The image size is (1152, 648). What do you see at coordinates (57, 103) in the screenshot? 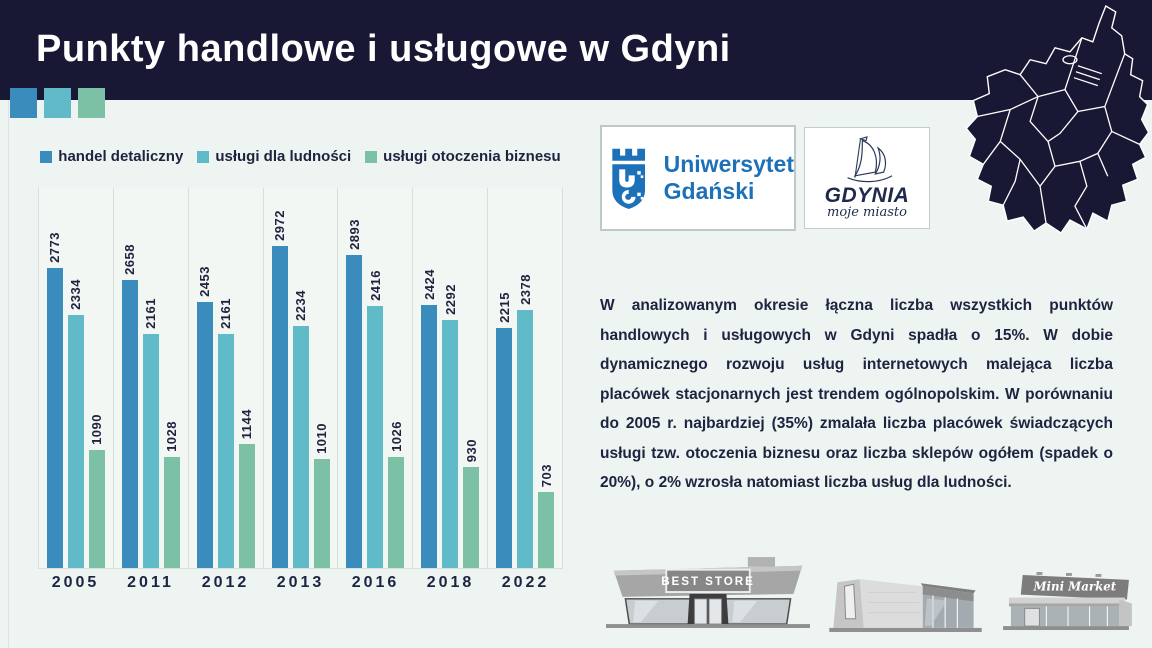
I see `accent-square-teal` at bounding box center [57, 103].